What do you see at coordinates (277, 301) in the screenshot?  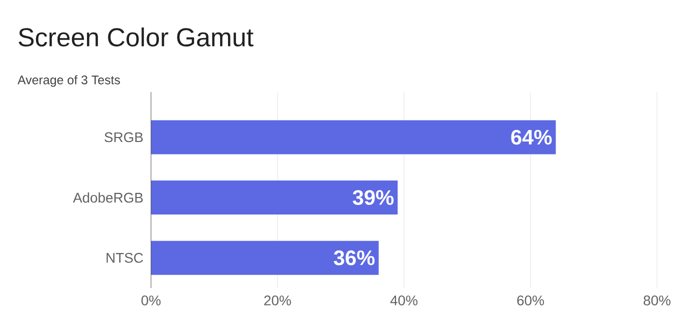 I see `x-tick-label: 20%` at bounding box center [277, 301].